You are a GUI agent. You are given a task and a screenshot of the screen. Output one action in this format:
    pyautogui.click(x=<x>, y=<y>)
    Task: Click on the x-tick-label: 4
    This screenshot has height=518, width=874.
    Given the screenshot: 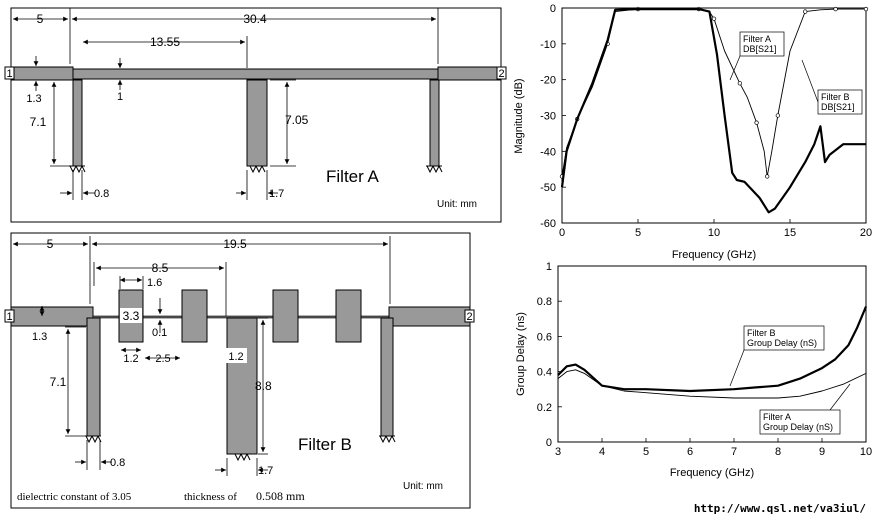 What is the action you would take?
    pyautogui.click(x=602, y=452)
    